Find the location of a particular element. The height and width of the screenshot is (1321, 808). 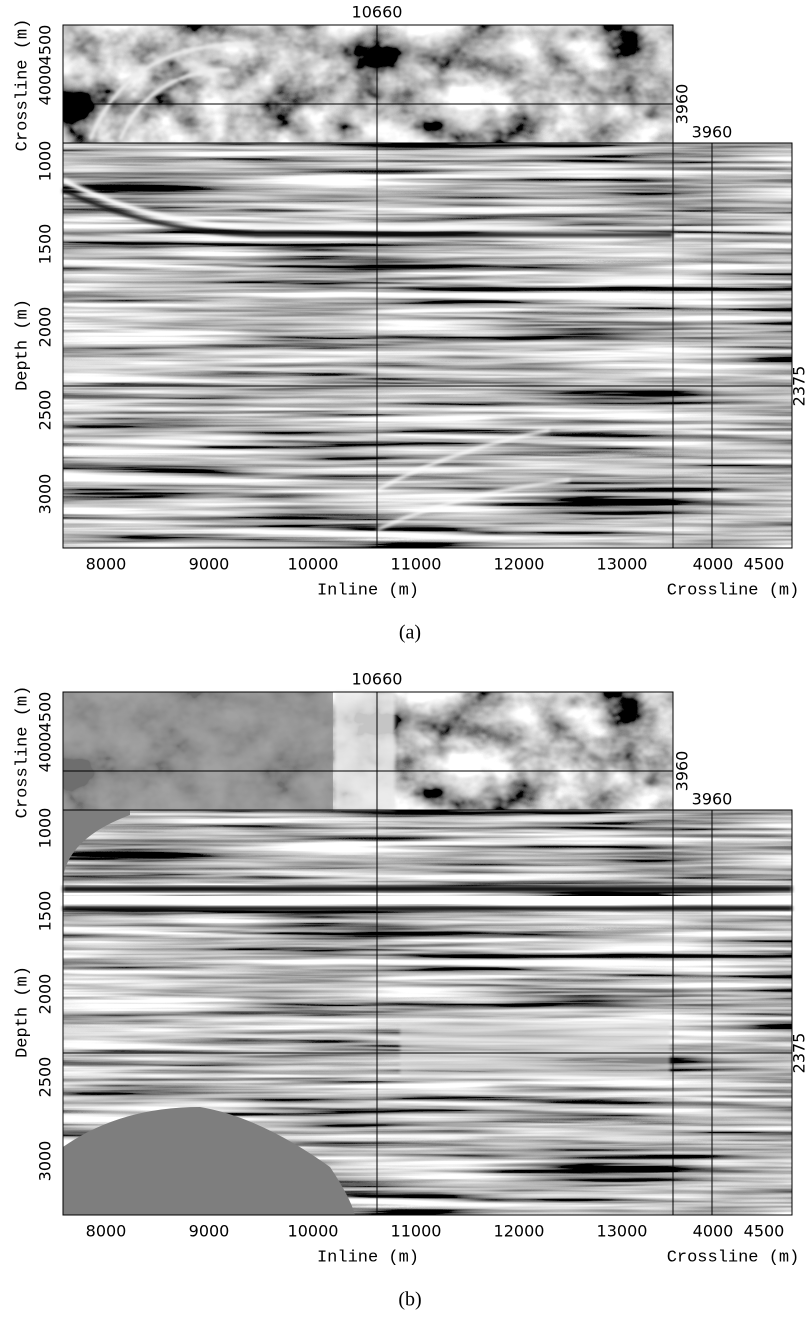

slice-event is located at coordinates (169, 91).